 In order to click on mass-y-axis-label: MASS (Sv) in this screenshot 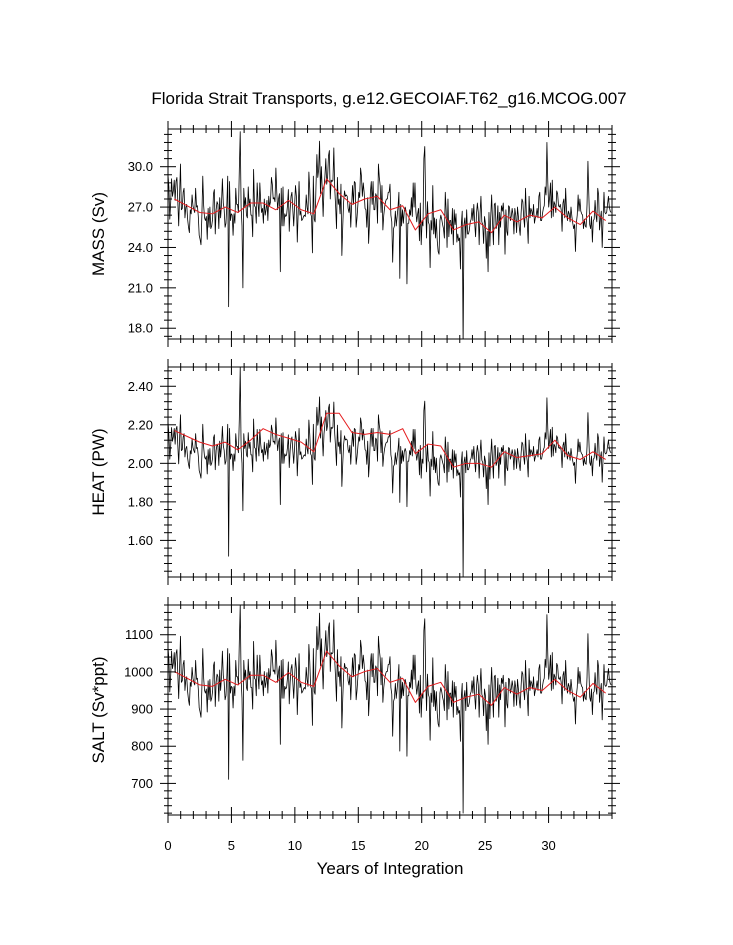, I will do `click(98, 234)`.